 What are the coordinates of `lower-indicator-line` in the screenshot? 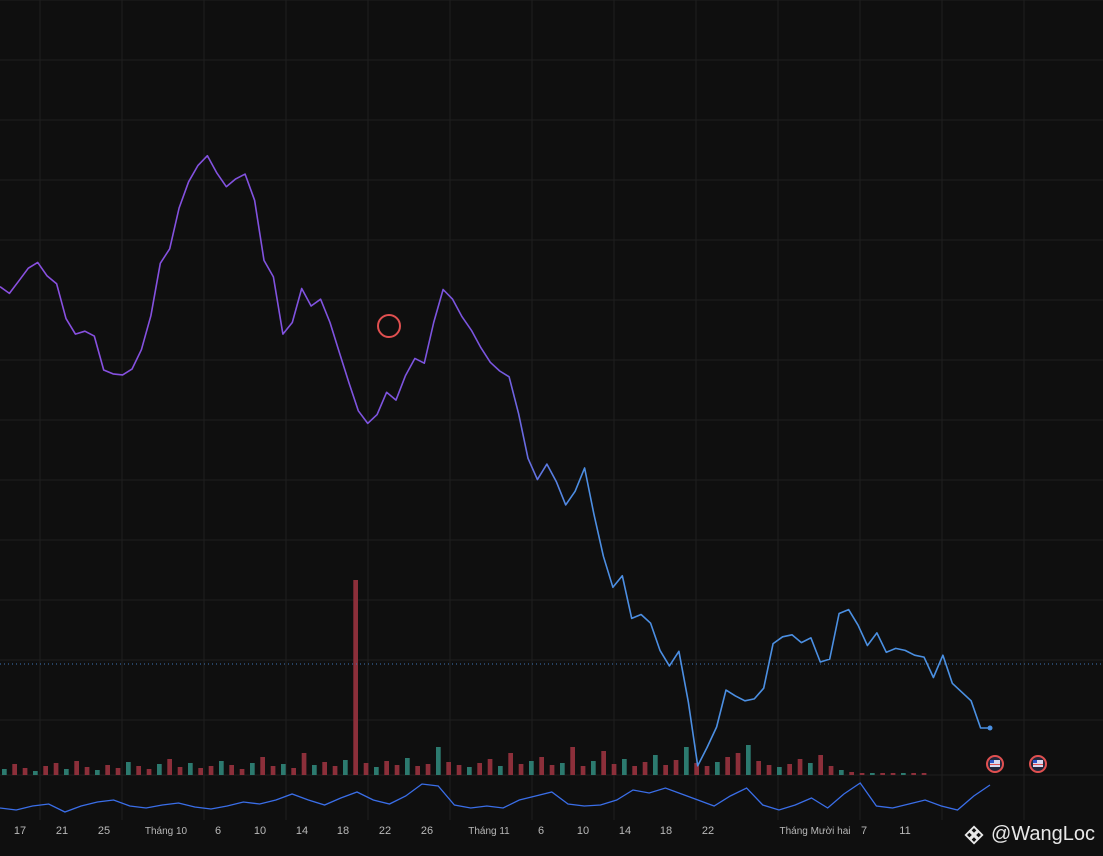 It's located at (495, 797).